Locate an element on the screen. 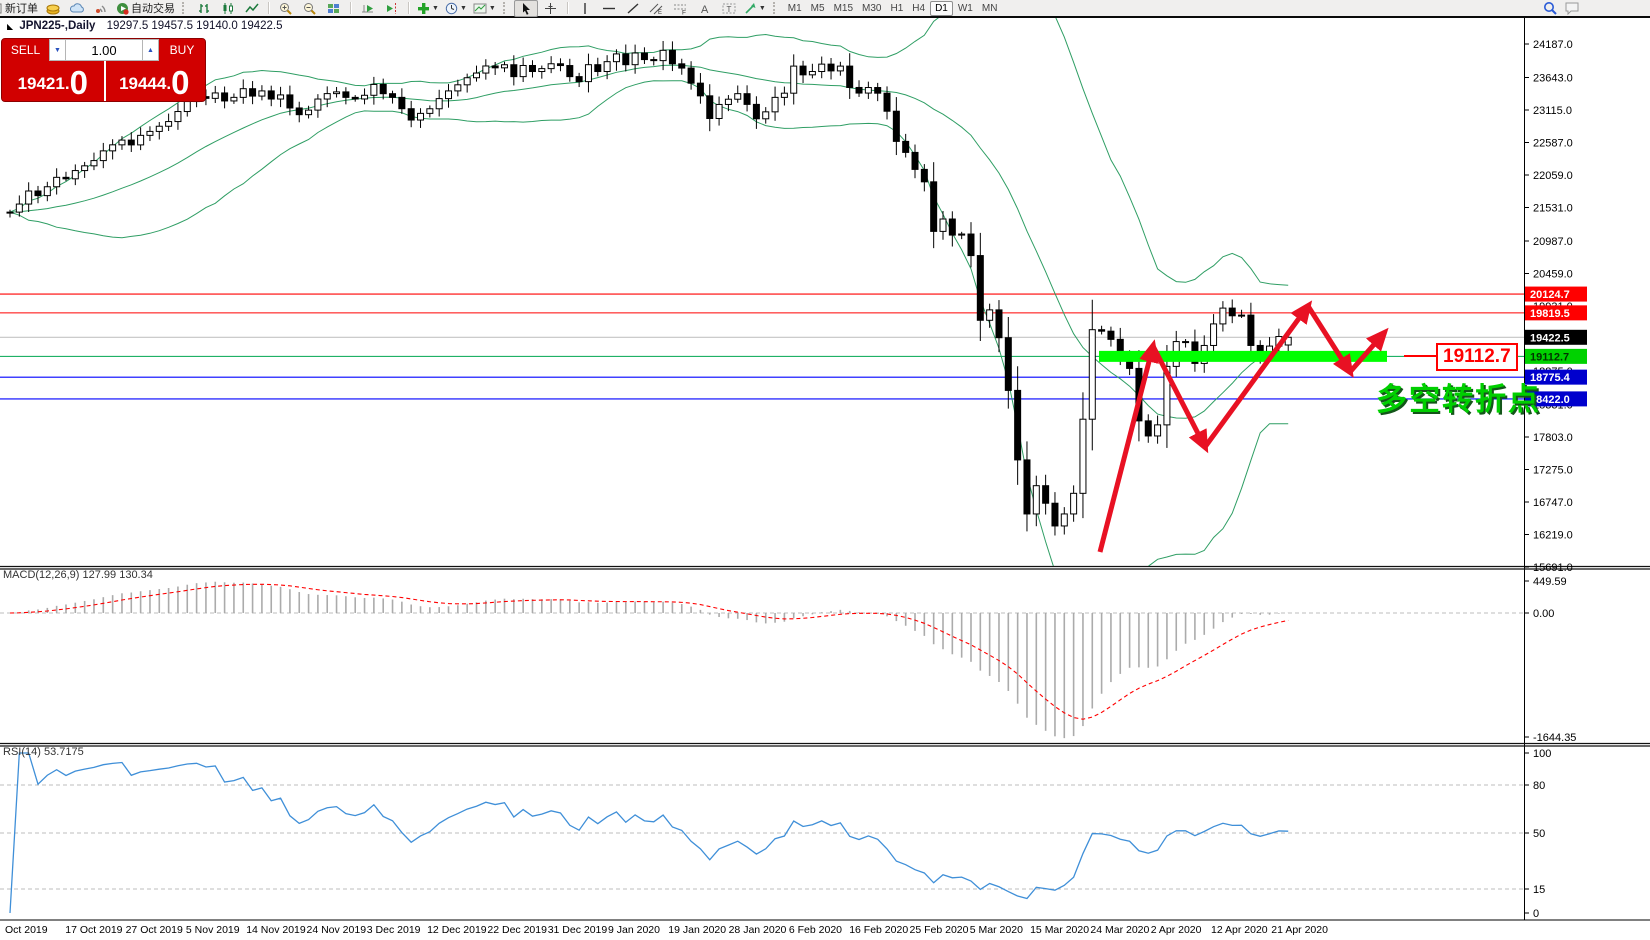 This screenshot has width=1650, height=940. svg-text: 12 Dec 2019 is located at coordinates (457, 930).